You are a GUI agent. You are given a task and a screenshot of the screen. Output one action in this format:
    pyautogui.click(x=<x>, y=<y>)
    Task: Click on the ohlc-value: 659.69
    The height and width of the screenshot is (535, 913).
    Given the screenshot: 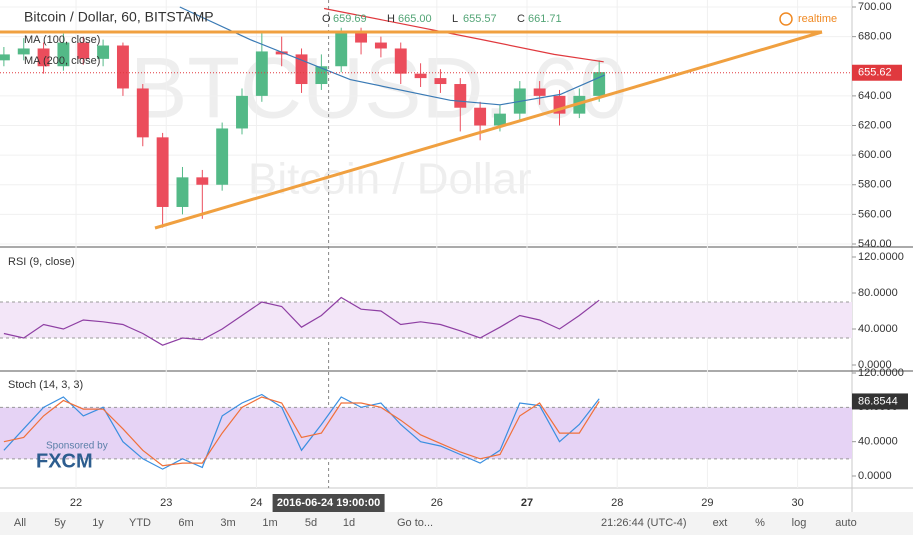 What is the action you would take?
    pyautogui.click(x=350, y=19)
    